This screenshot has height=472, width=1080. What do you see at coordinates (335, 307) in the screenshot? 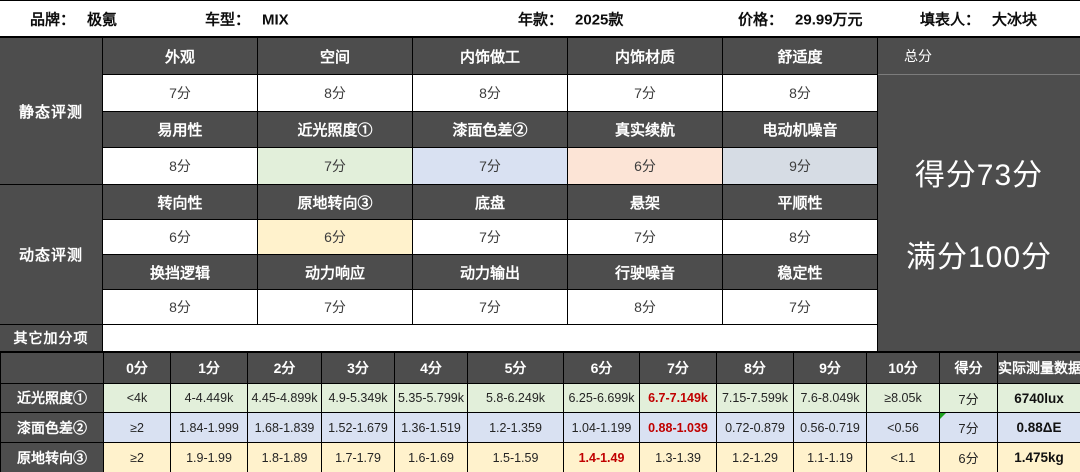
I see `score-power-response: 7分` at bounding box center [335, 307].